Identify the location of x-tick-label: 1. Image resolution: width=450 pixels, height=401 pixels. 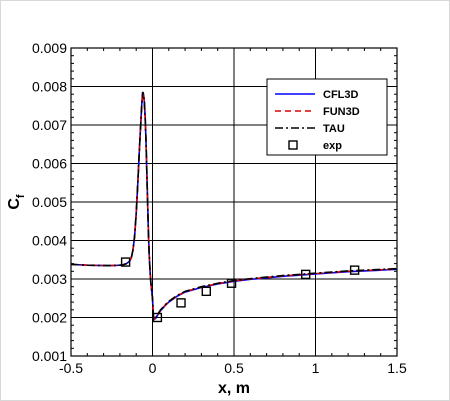
(316, 368).